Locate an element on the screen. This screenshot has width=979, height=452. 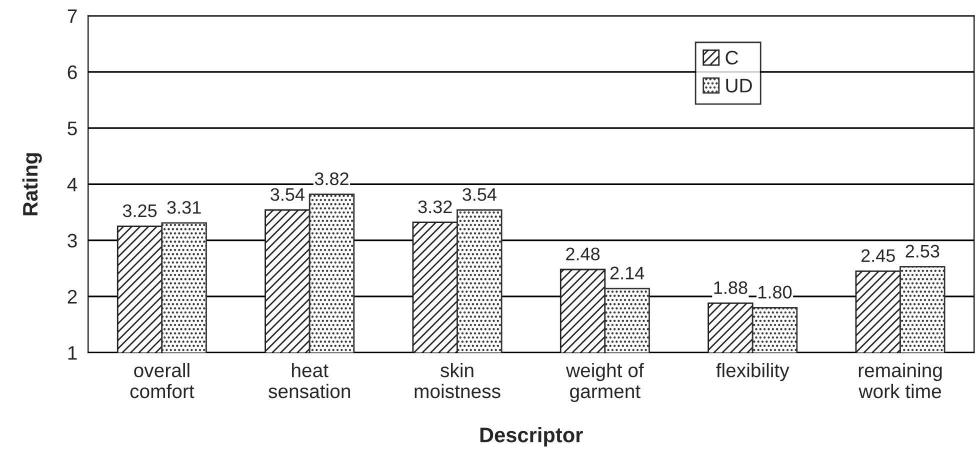
data-label: 3.32 is located at coordinates (435, 207).